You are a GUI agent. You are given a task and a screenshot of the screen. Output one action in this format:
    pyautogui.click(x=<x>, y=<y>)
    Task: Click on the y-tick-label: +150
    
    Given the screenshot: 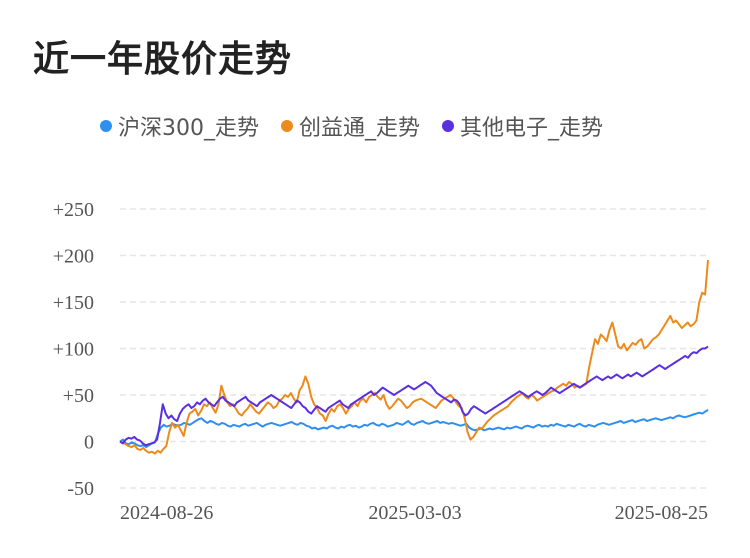 What is the action you would take?
    pyautogui.click(x=73, y=303)
    